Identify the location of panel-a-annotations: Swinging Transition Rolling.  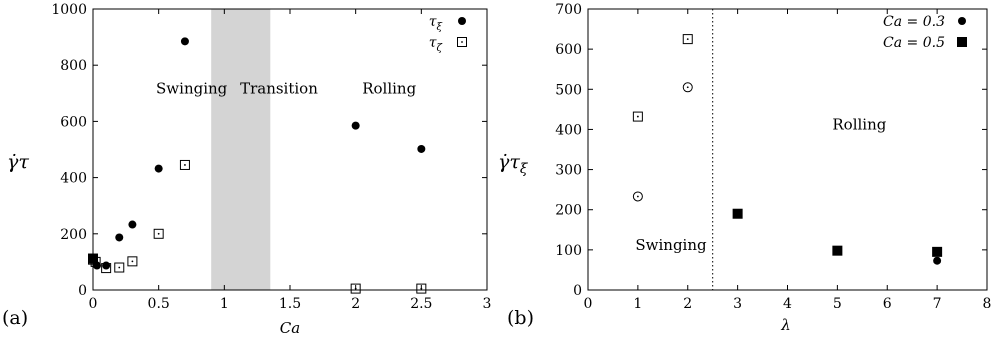
(286, 88).